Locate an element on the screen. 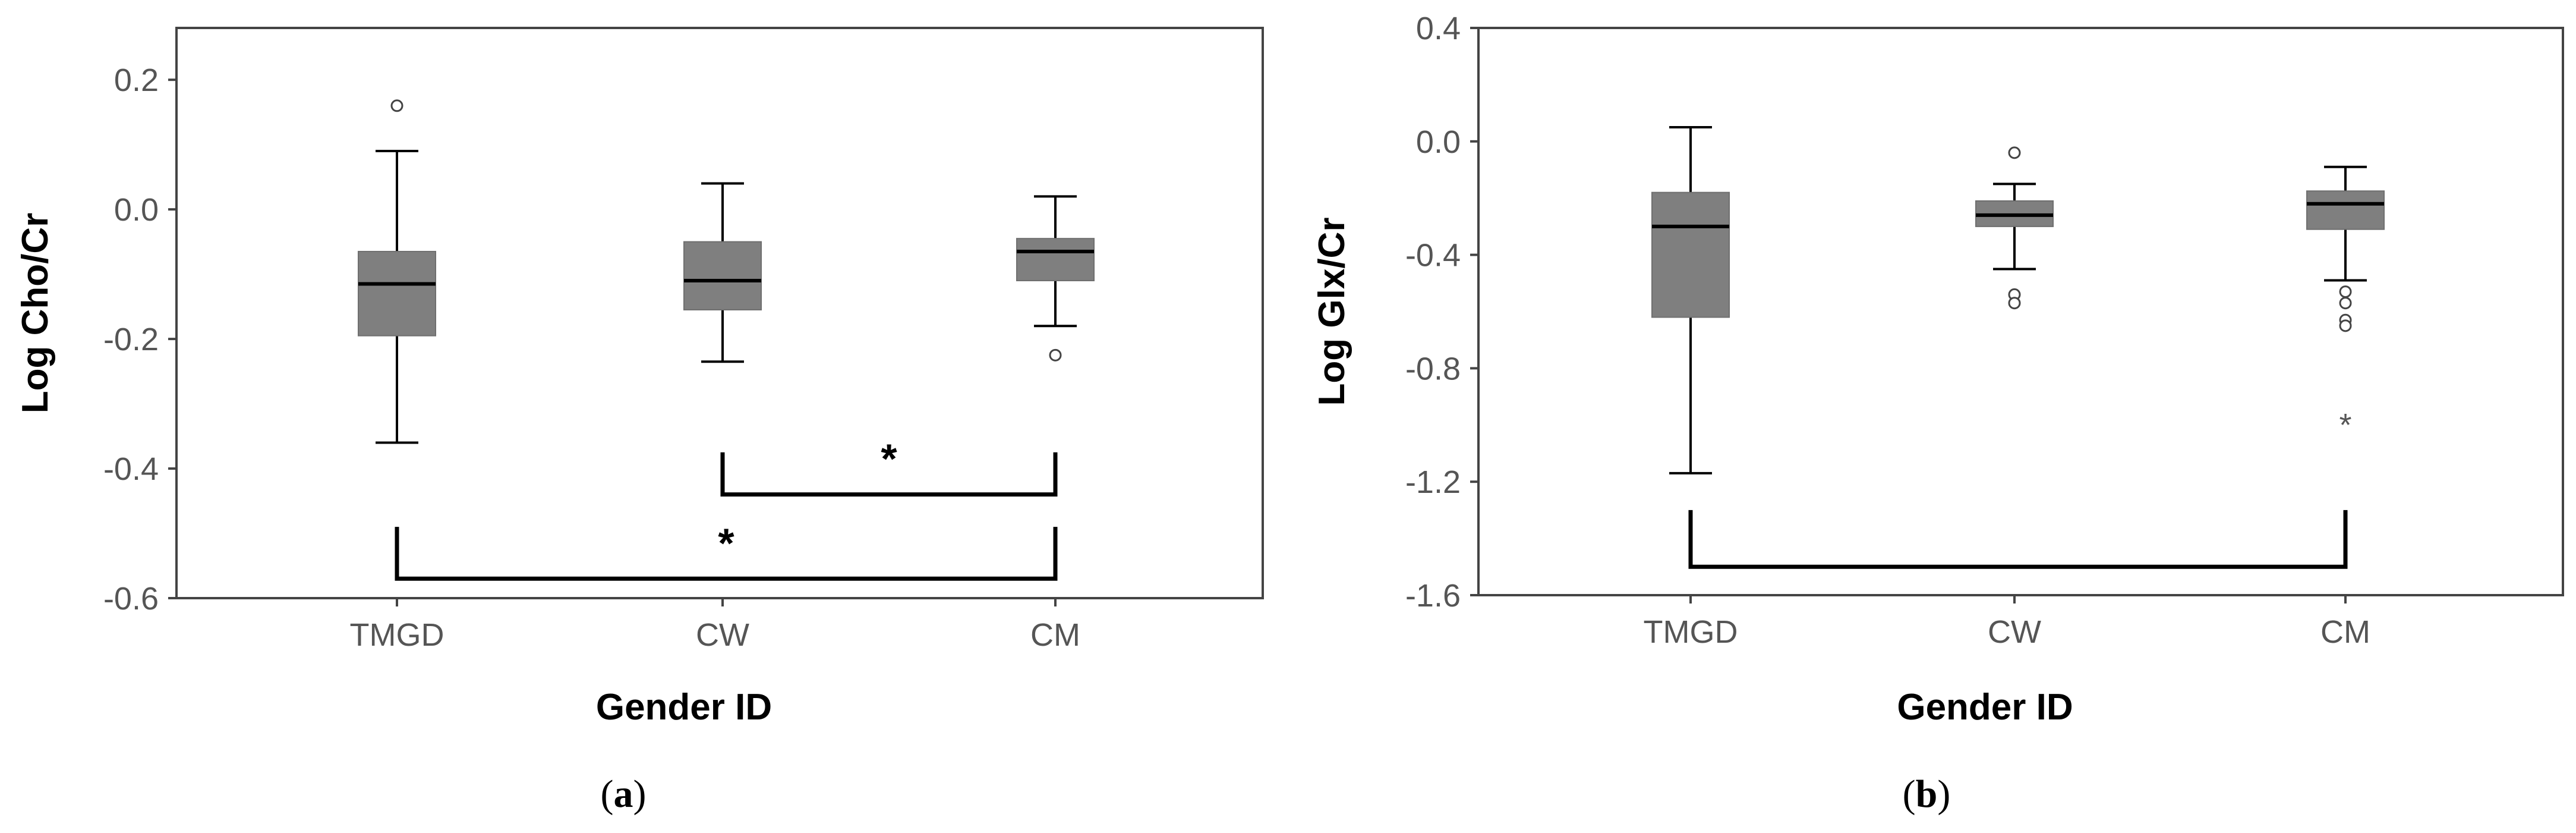  panel-a-label-letter: a is located at coordinates (623, 794).